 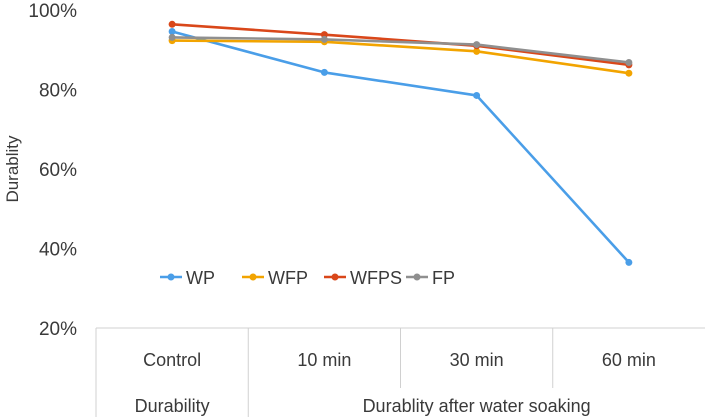 I want to click on category-group-label: Durablity after water soaking, so click(x=477, y=406).